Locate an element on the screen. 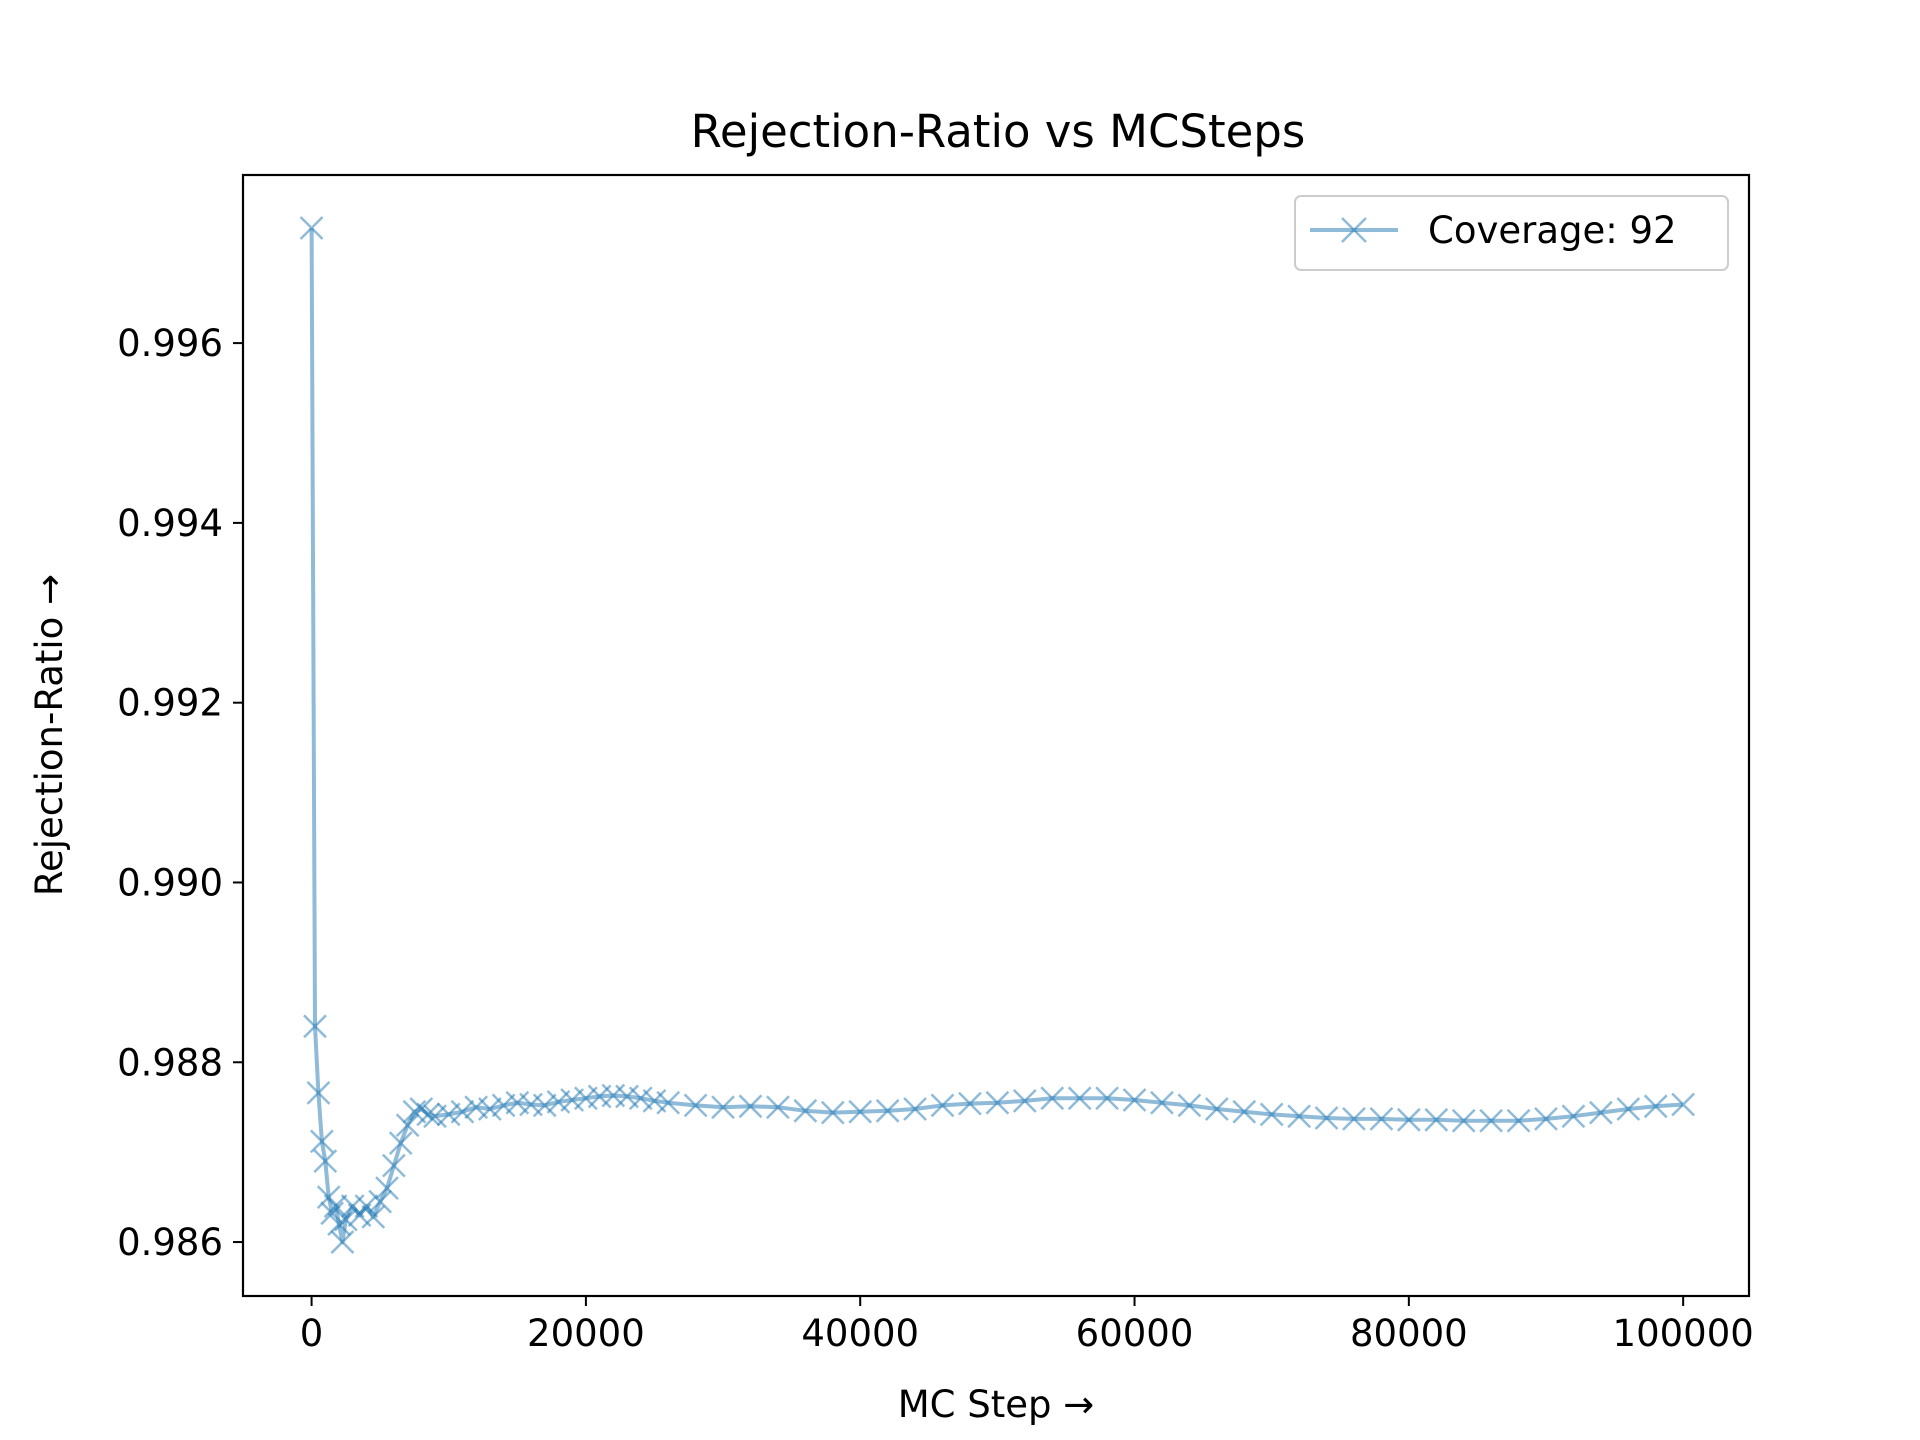  x-axis-label: MC Step → is located at coordinates (996, 1404).